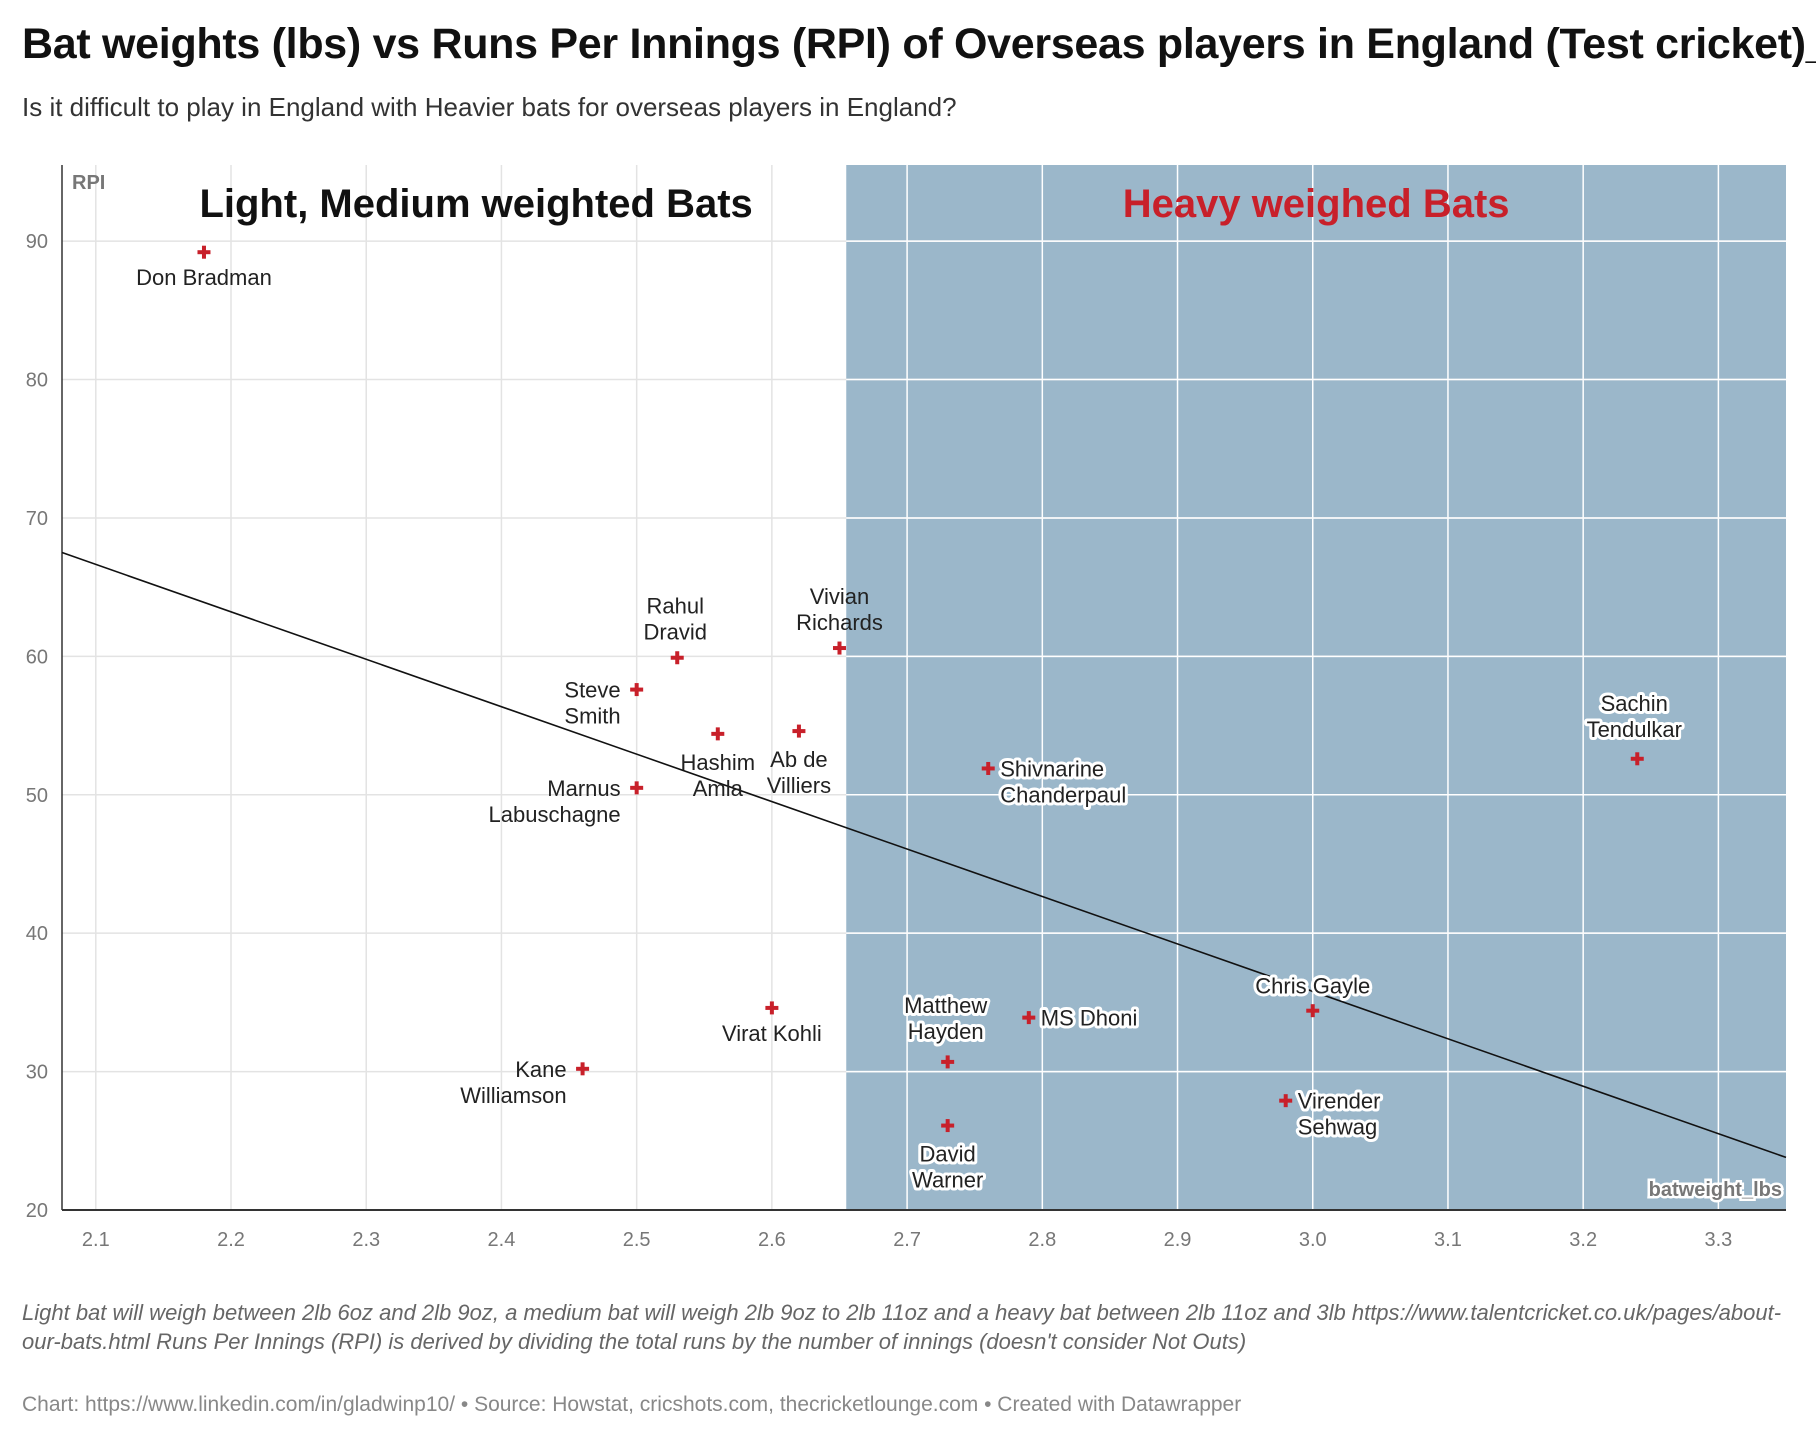 The width and height of the screenshot is (1816, 1444). What do you see at coordinates (37, 1073) in the screenshot?
I see `y-tick-label: 30` at bounding box center [37, 1073].